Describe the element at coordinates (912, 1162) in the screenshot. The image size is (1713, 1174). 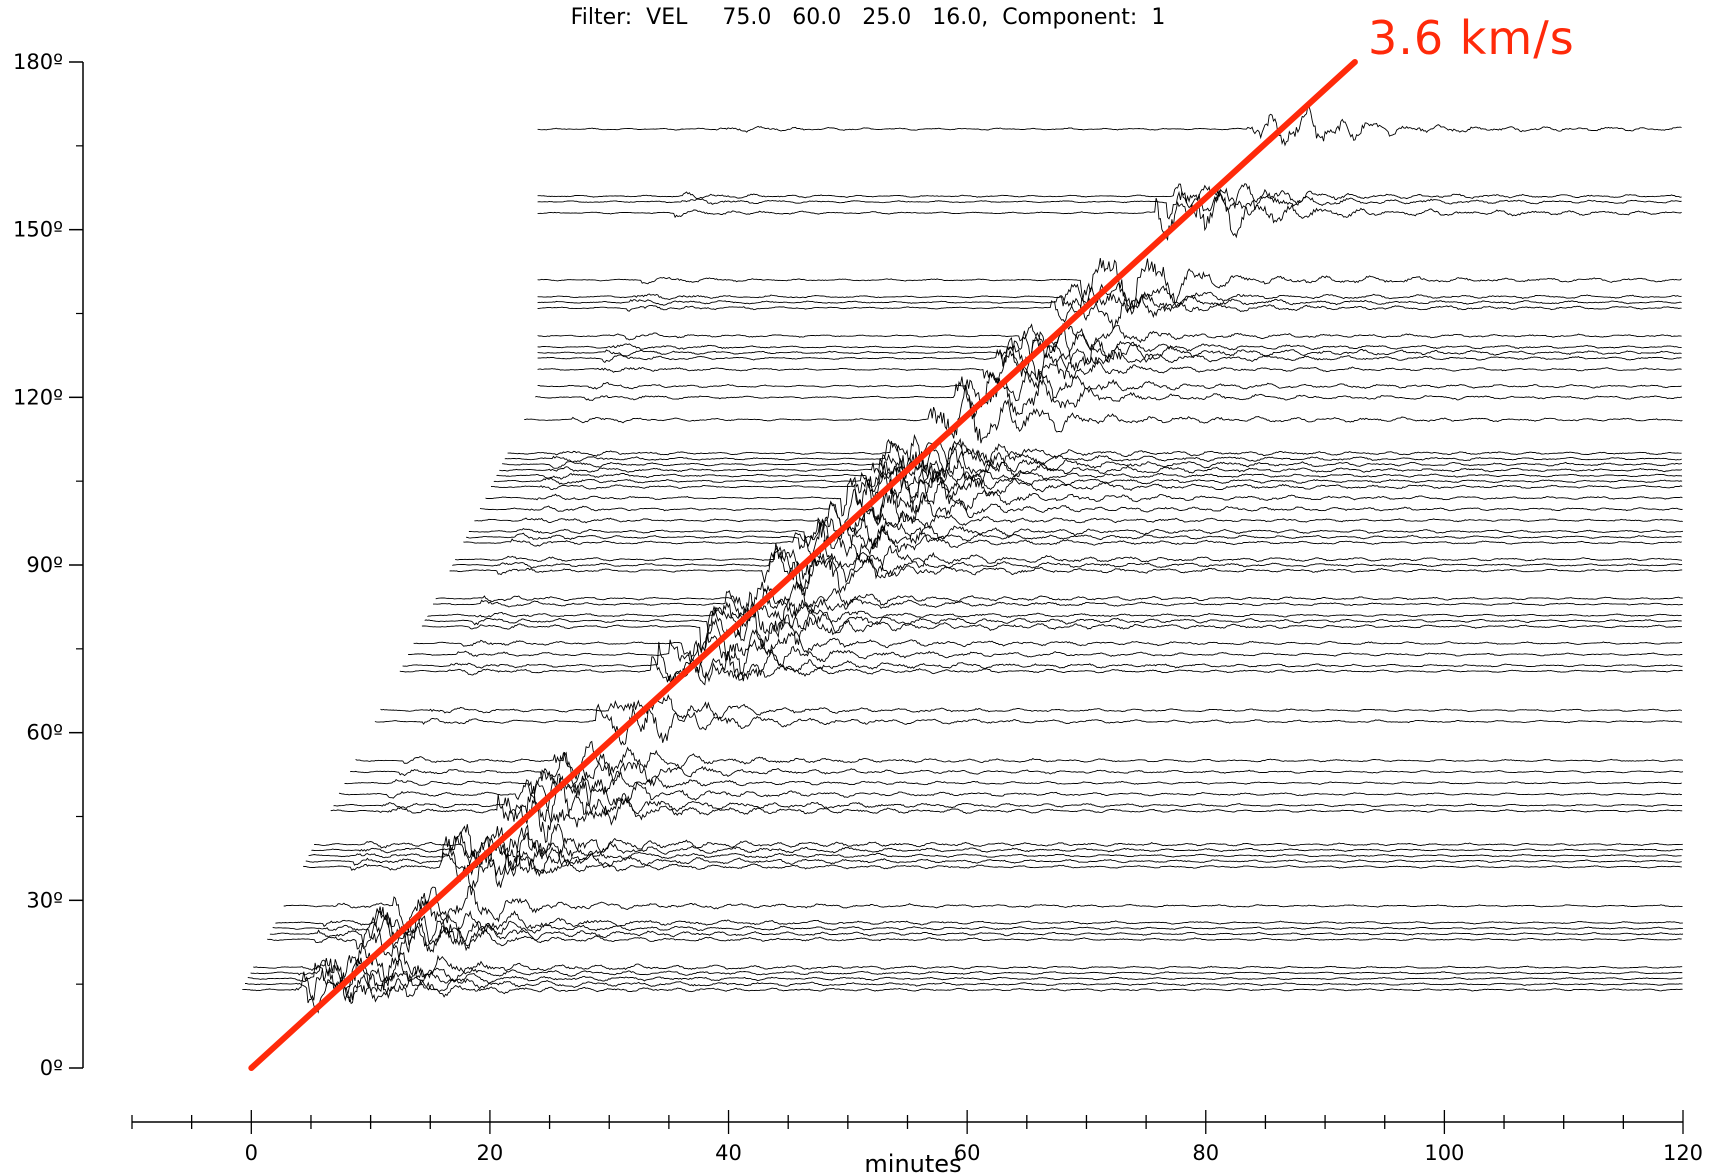
I see `x-axis-label: minutes` at that location.